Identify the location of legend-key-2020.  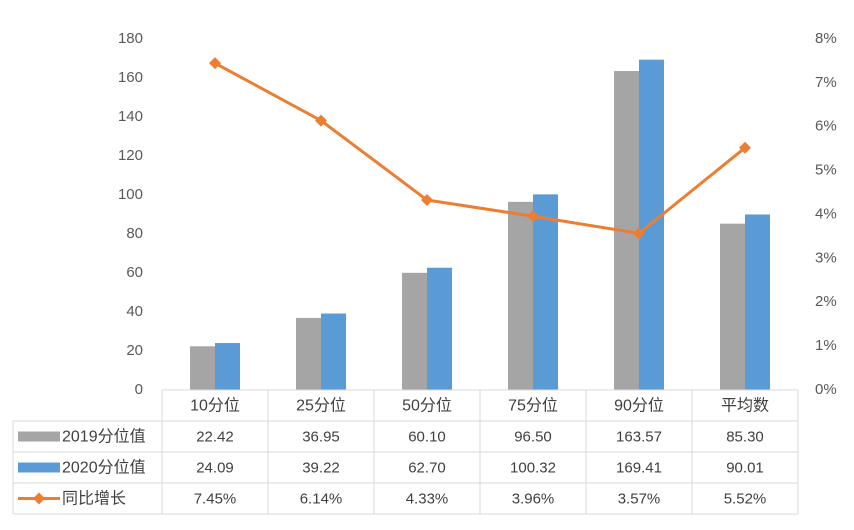
(39, 467).